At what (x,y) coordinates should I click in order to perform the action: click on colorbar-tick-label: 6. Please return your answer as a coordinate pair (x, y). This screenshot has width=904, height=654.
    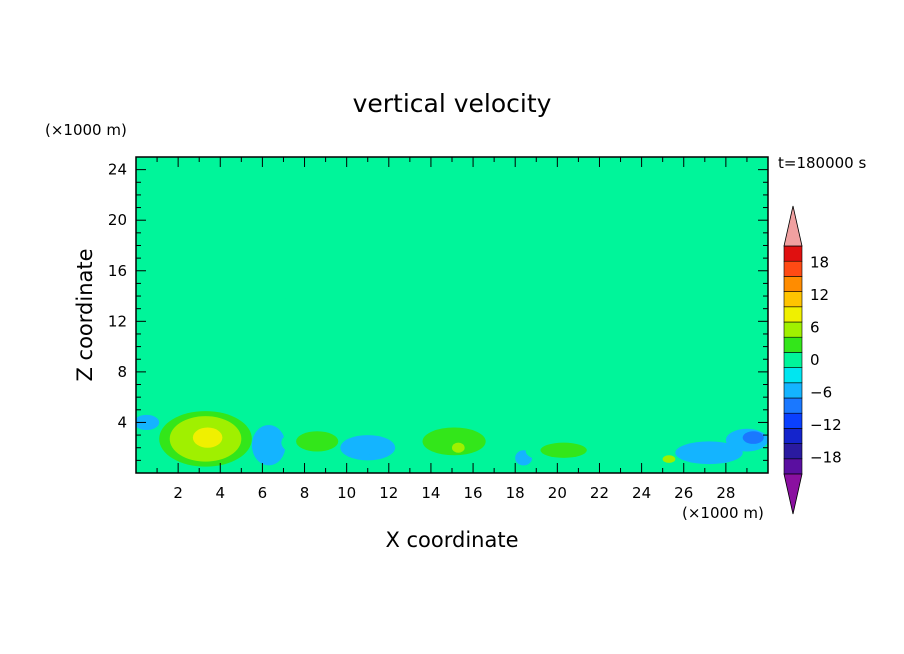
    Looking at the image, I should click on (815, 327).